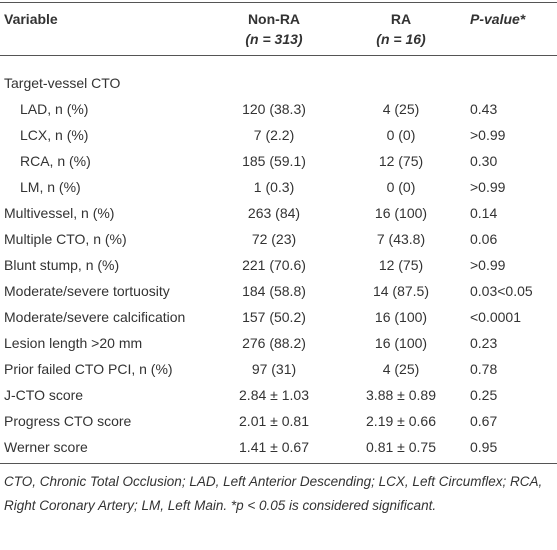  I want to click on table-cell: Lesion length >20 mm, so click(73, 343).